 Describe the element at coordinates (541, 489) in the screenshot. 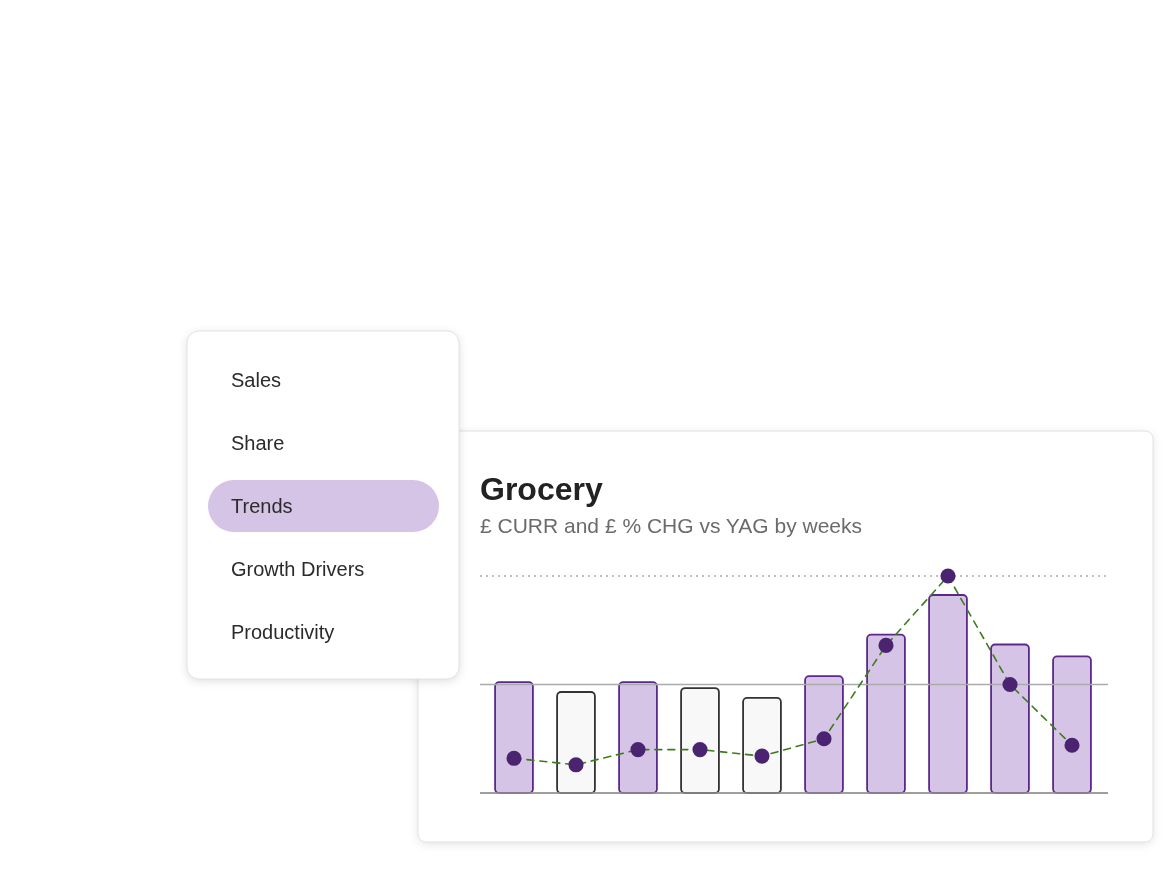

I see `chart-title: Grocery` at that location.